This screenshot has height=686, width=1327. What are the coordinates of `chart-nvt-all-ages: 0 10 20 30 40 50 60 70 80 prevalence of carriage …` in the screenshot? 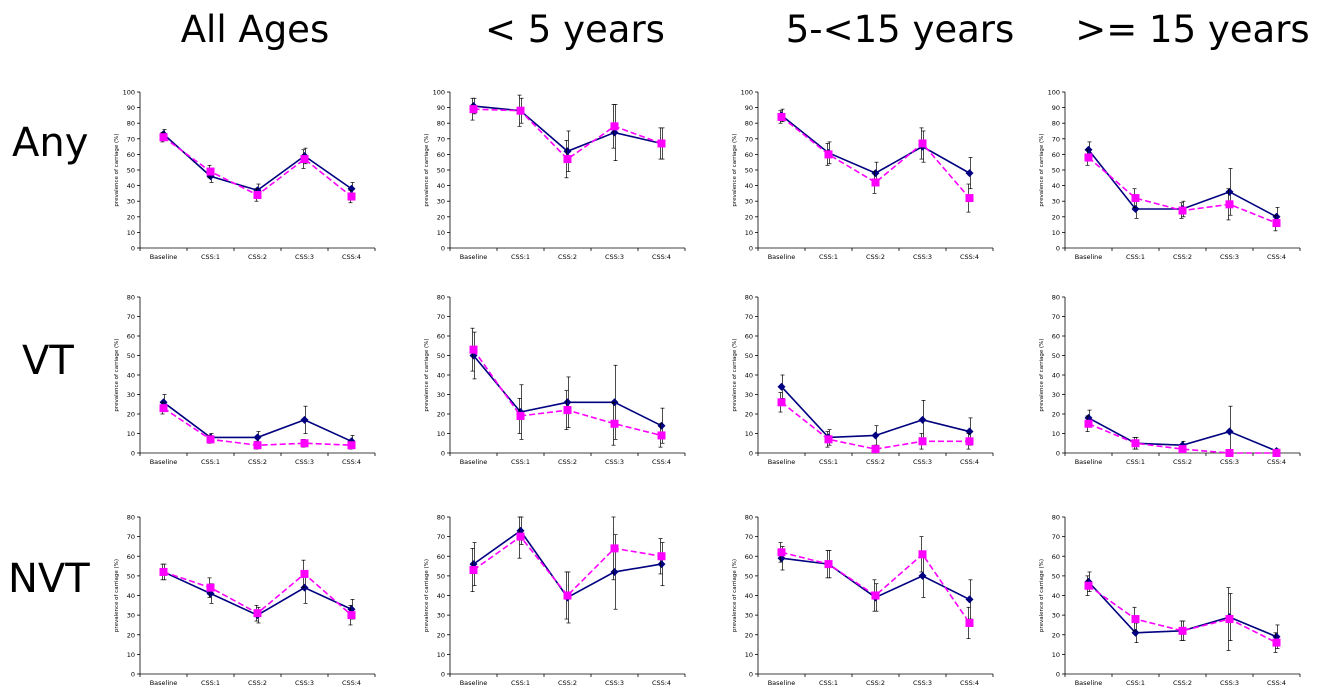 It's located at (244, 600).